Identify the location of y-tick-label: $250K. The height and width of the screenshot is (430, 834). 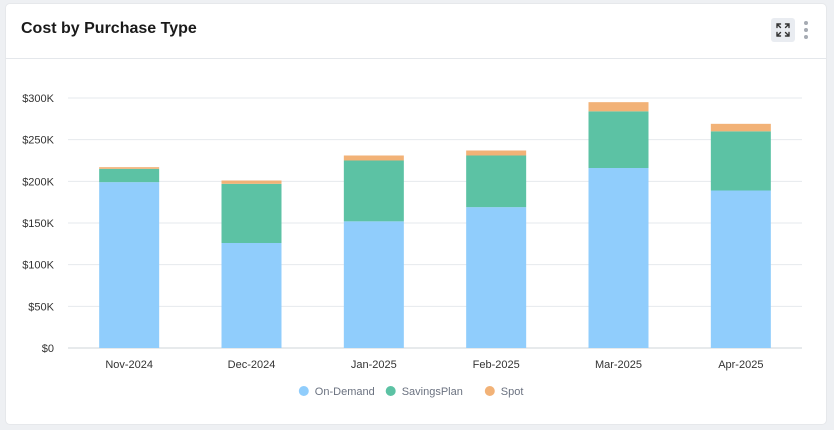
(38, 141).